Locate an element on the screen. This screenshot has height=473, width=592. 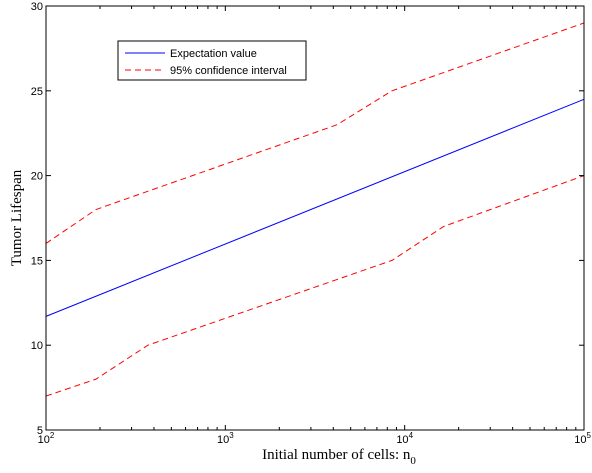
x-tick-label: 10⁴ is located at coordinates (404, 438).